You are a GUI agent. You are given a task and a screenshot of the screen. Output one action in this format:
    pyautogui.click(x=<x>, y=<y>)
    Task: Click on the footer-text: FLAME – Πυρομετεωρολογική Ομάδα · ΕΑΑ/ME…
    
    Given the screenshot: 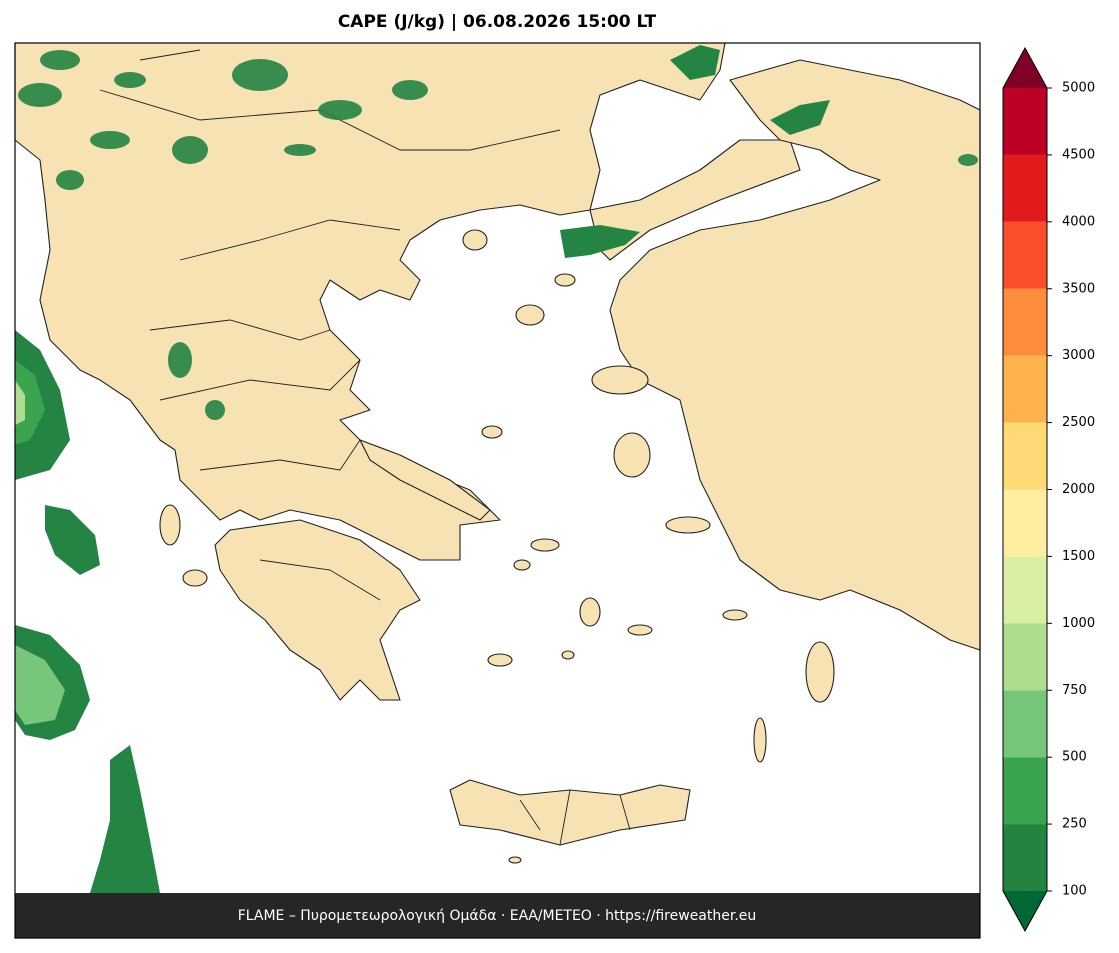 What is the action you would take?
    pyautogui.click(x=497, y=916)
    